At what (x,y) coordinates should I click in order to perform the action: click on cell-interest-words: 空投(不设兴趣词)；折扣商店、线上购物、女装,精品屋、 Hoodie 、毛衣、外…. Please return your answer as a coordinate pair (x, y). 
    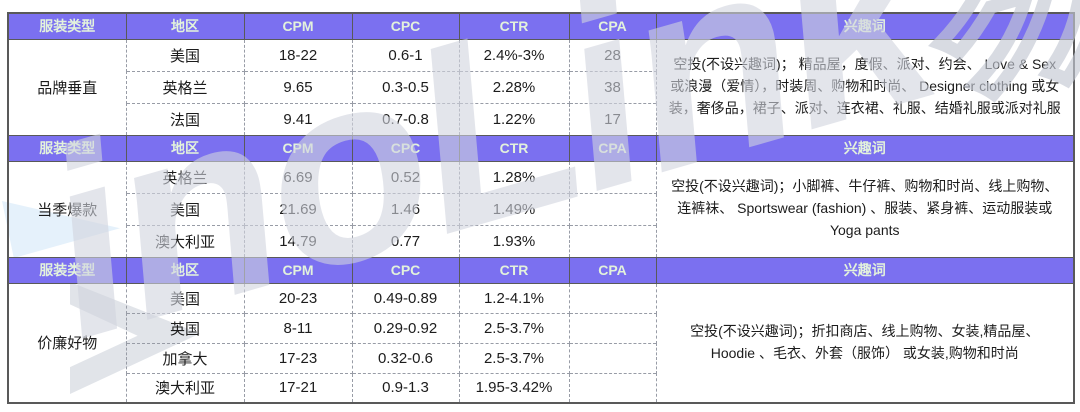
    Looking at the image, I should click on (865, 343).